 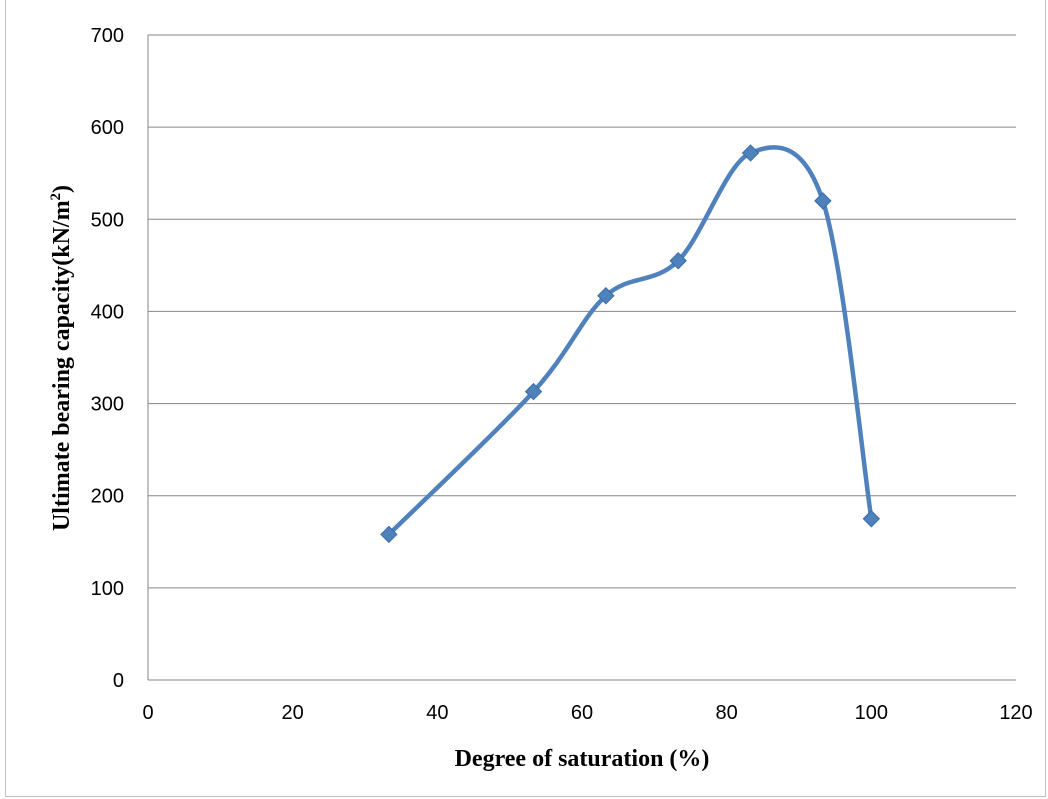 I want to click on y-tick-label: 300, so click(x=107, y=405).